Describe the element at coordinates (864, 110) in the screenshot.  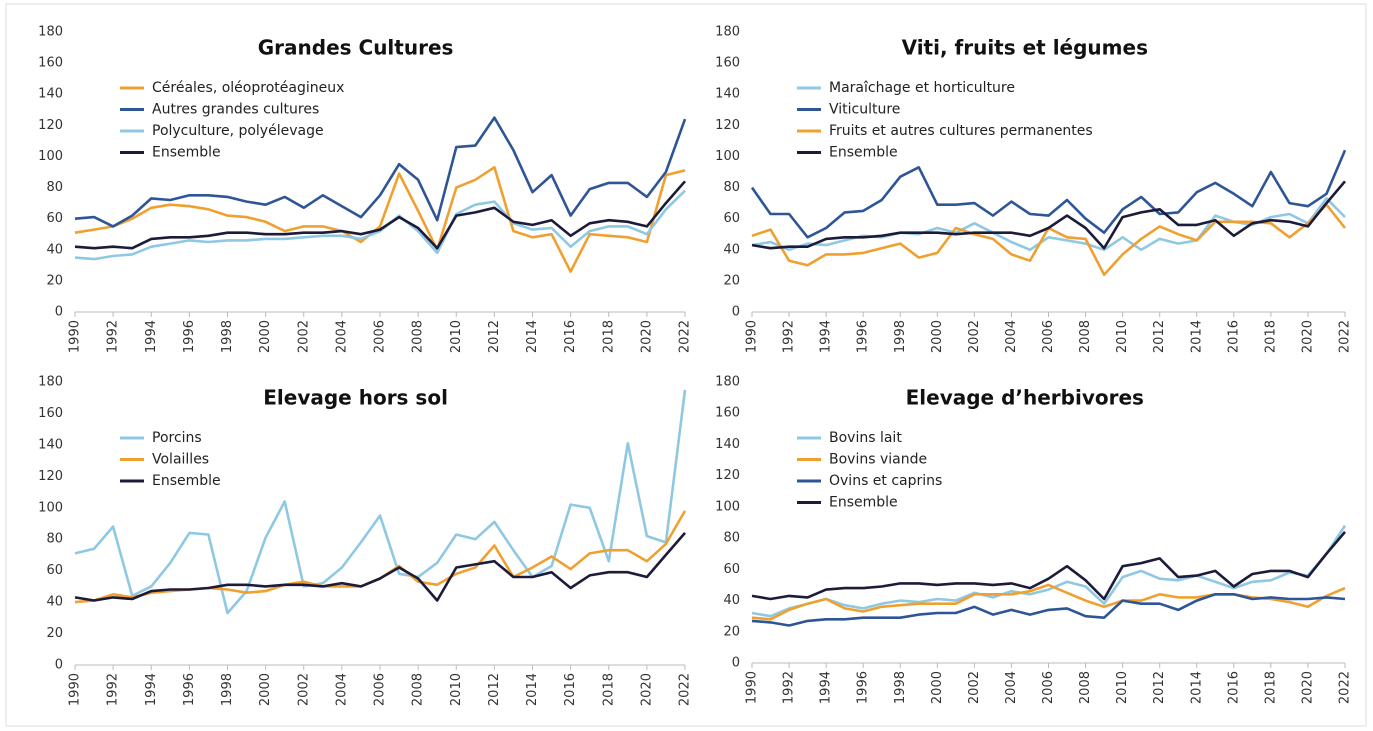
I see `legend-label: Viticulture` at that location.